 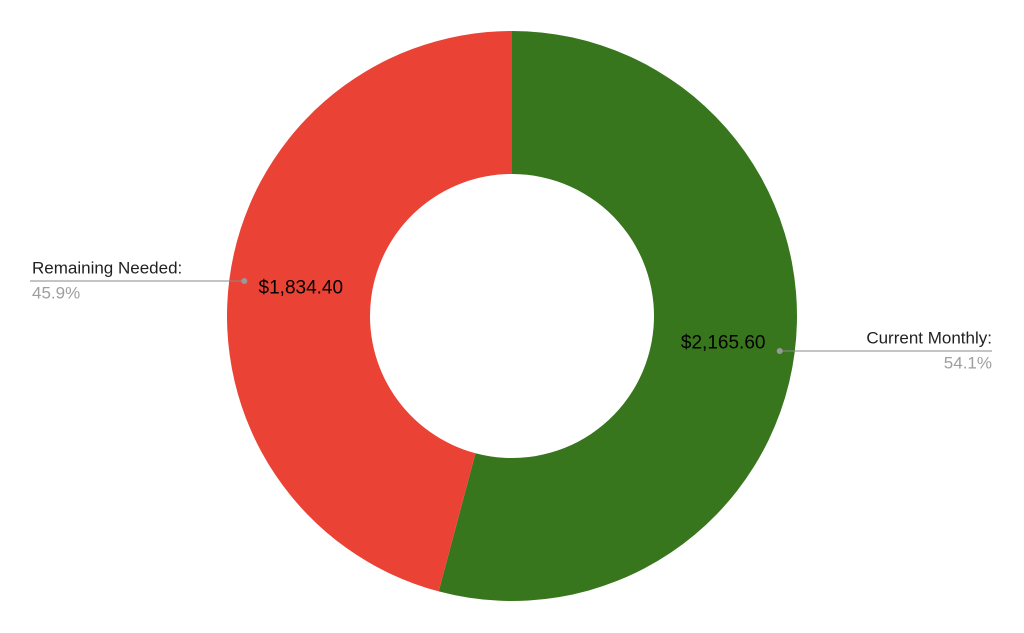 What do you see at coordinates (723, 343) in the screenshot?
I see `value-label: $2,165.60` at bounding box center [723, 343].